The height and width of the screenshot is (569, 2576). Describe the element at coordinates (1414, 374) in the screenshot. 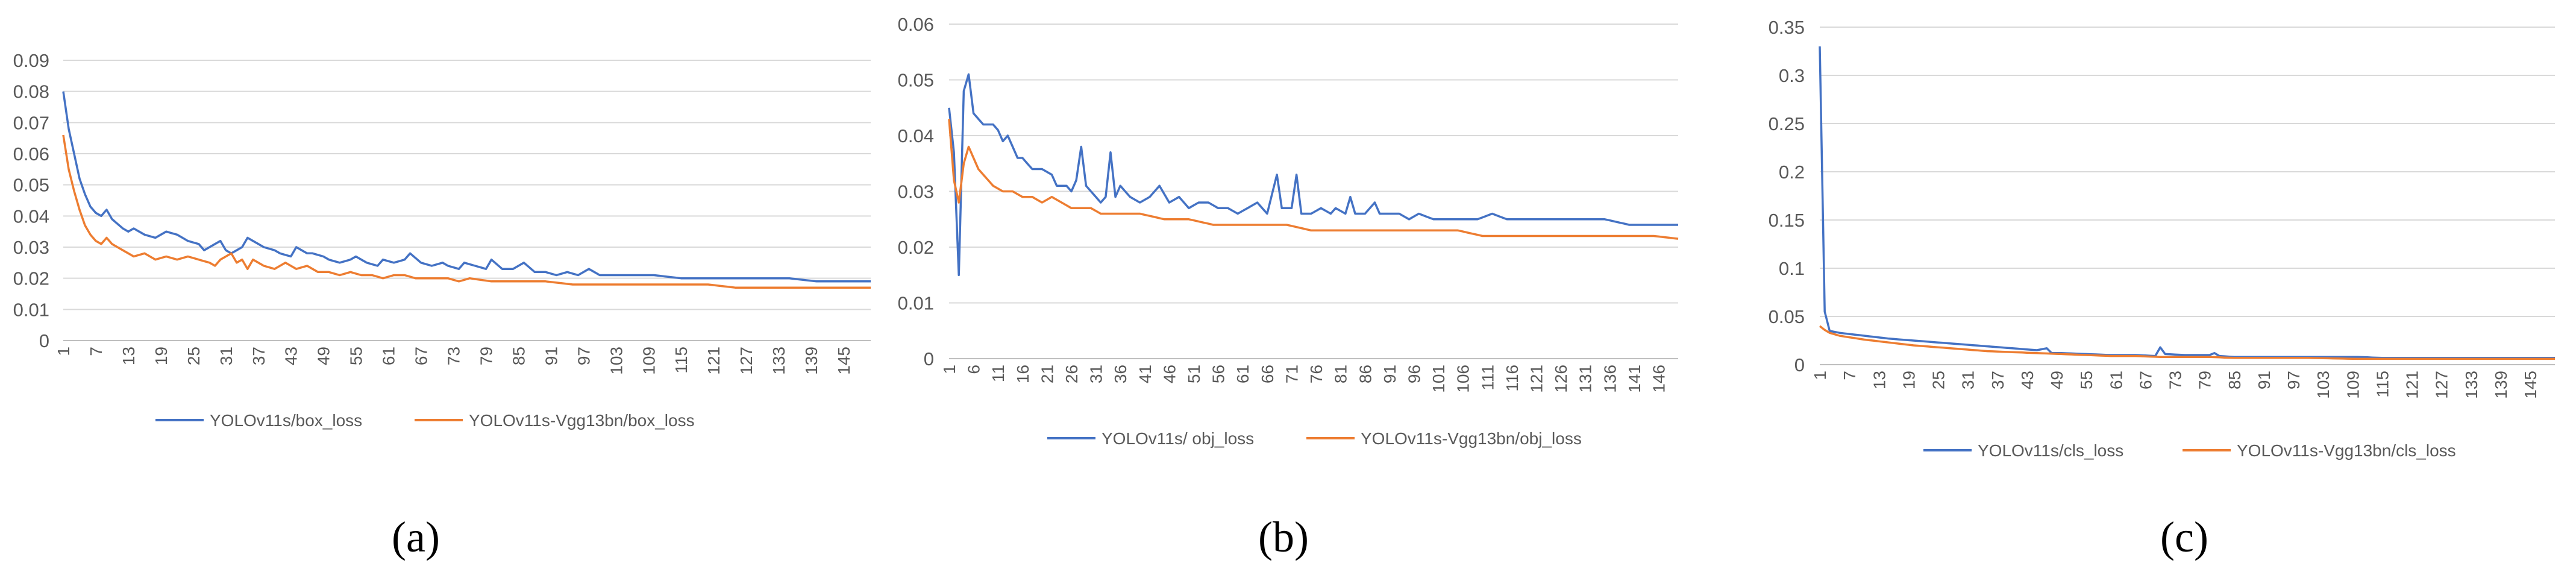

I see `x-tick-label: 96` at that location.